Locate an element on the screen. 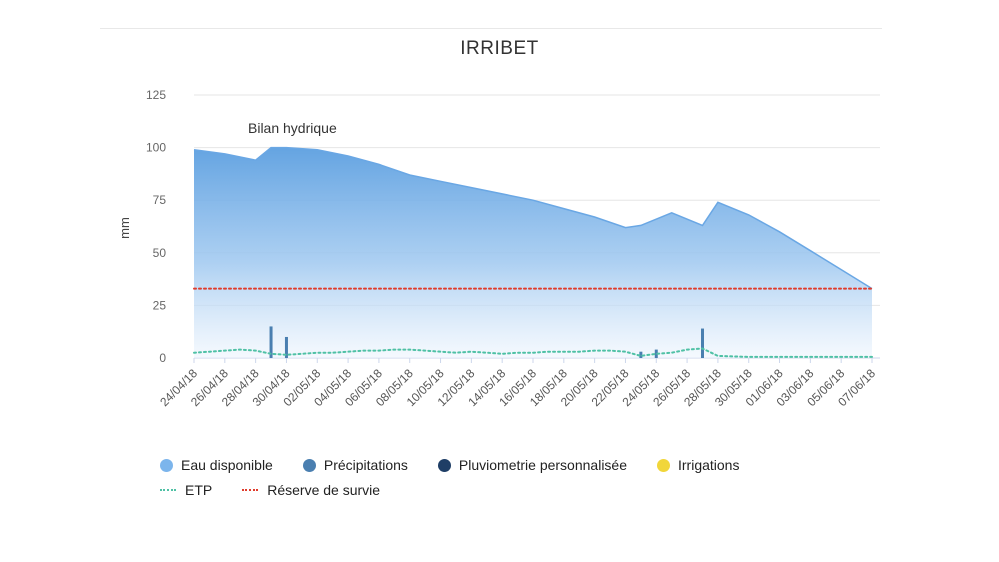 This screenshot has height=562, width=999. y-axis-title: mm is located at coordinates (124, 228).